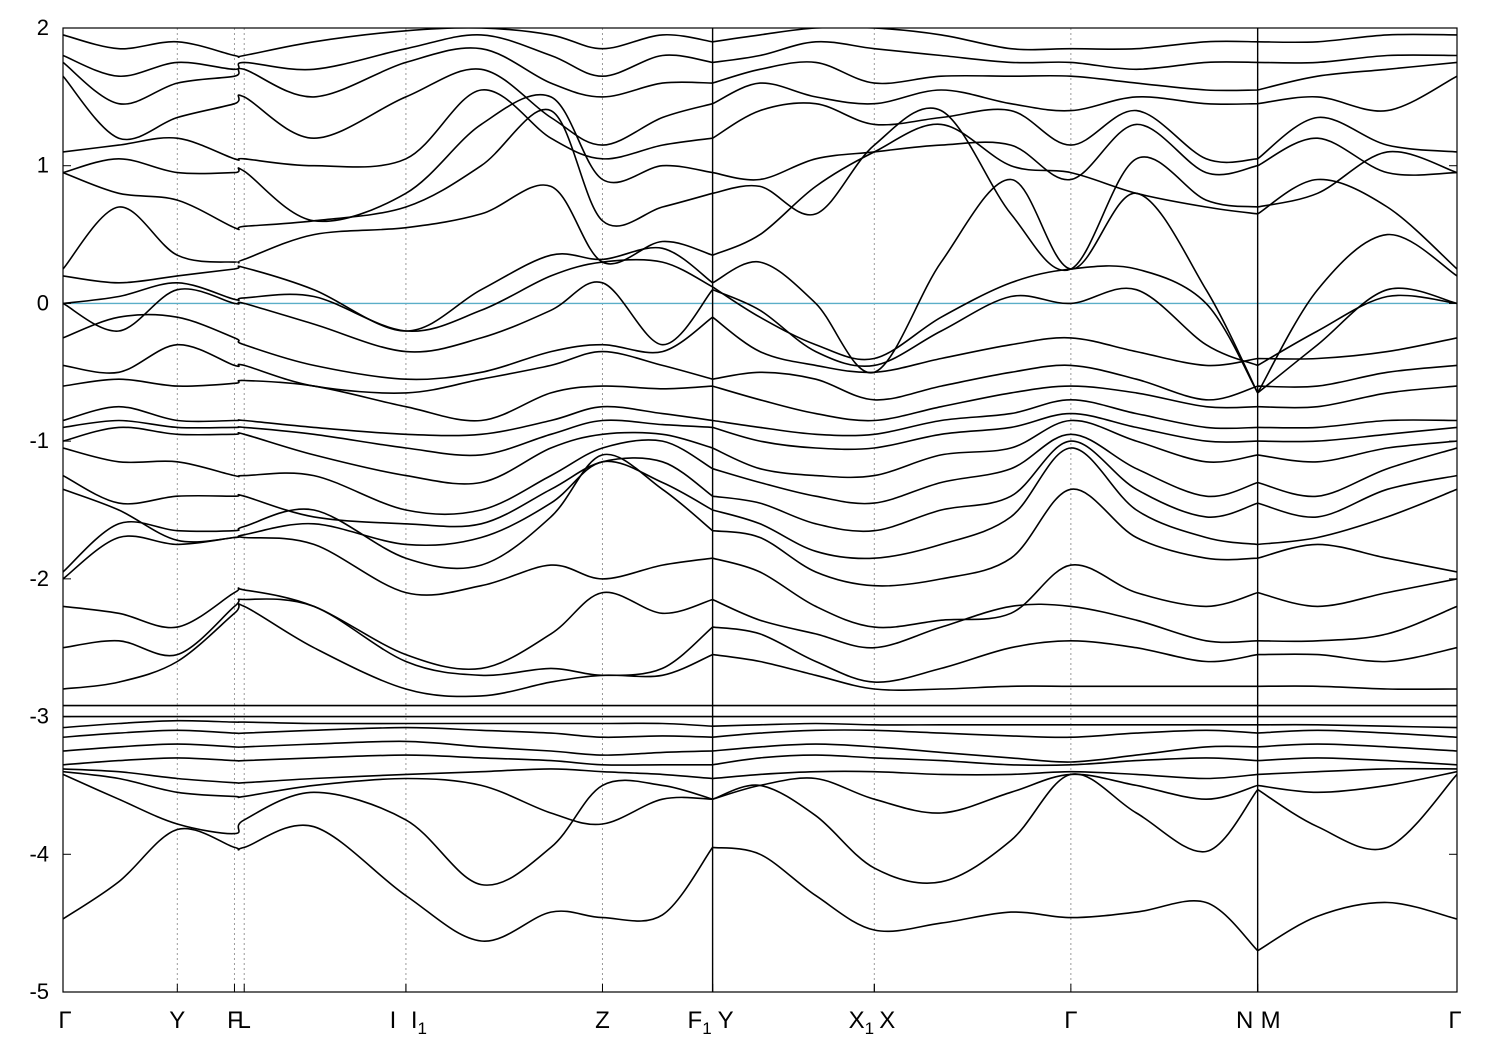 This screenshot has height=1050, width=1500. I want to click on x-tick-label-6: Z, so click(602, 1020).